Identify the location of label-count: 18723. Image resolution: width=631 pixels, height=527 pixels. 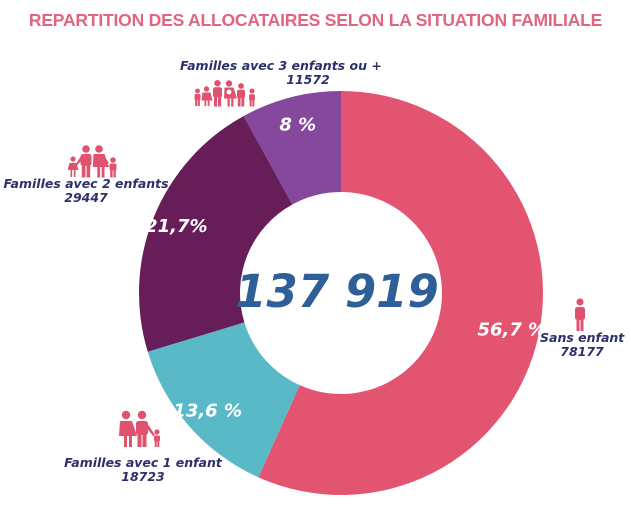
(143, 476).